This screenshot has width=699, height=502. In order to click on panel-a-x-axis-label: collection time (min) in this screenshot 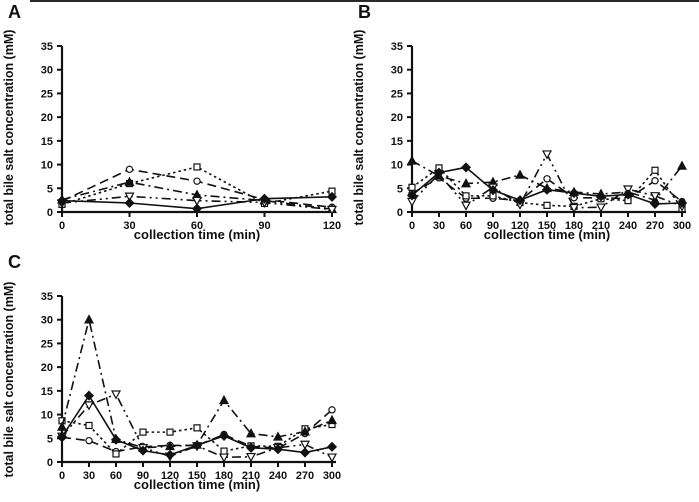, I will do `click(197, 234)`.